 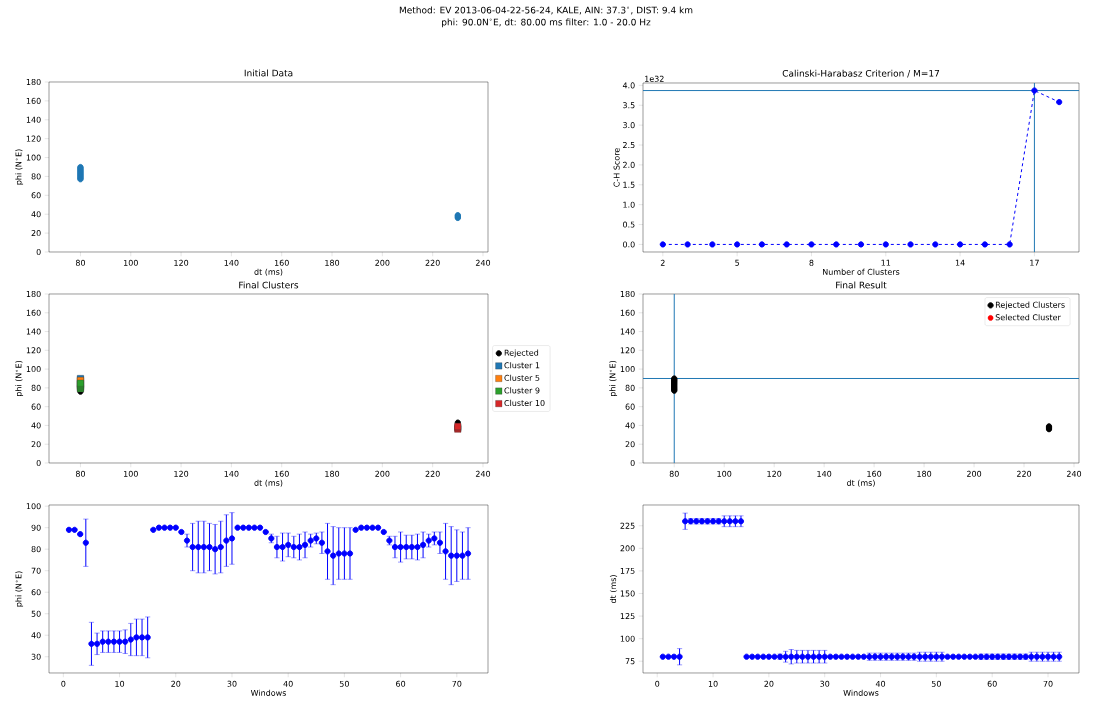 What do you see at coordinates (629, 164) in the screenshot?
I see `y-tick-label: 2.0` at bounding box center [629, 164].